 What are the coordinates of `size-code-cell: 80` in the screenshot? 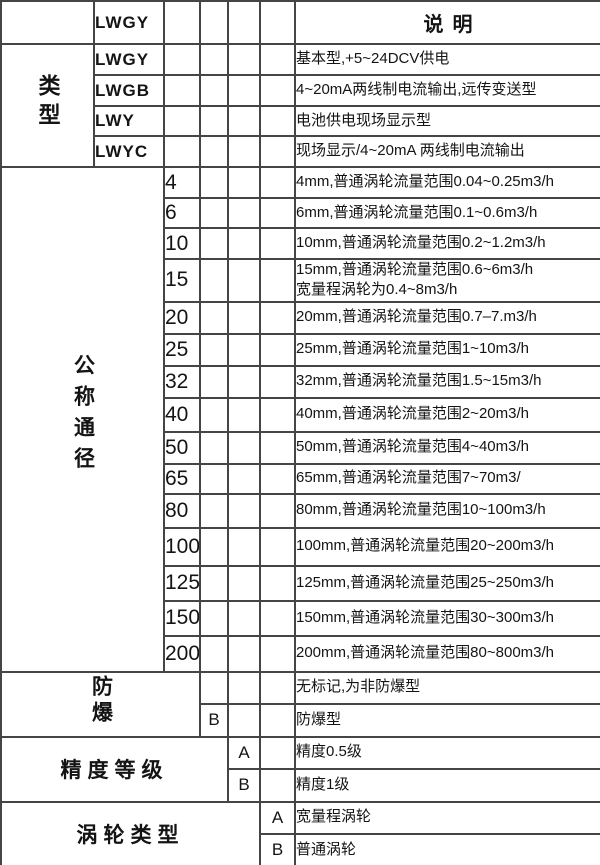 It's located at (182, 510).